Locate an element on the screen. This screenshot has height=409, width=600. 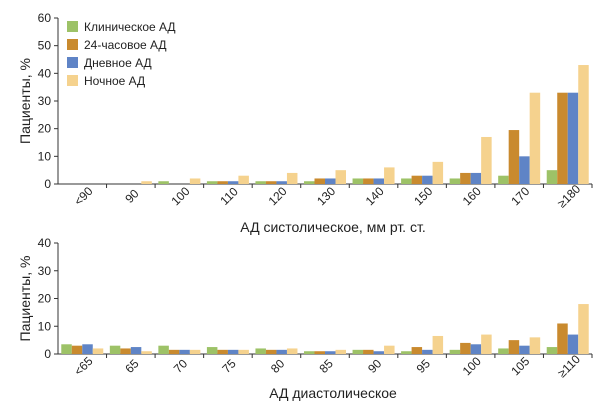
x-tick-label-1-3: 110 is located at coordinates (229, 196).